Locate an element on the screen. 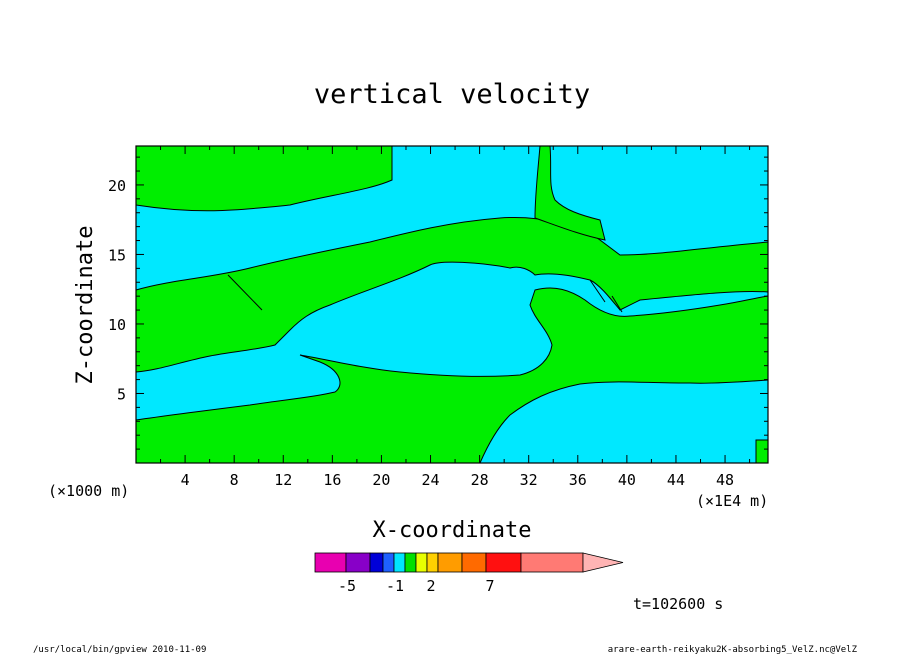 The width and height of the screenshot is (904, 654). y-tick-label: 15 is located at coordinates (117, 255).